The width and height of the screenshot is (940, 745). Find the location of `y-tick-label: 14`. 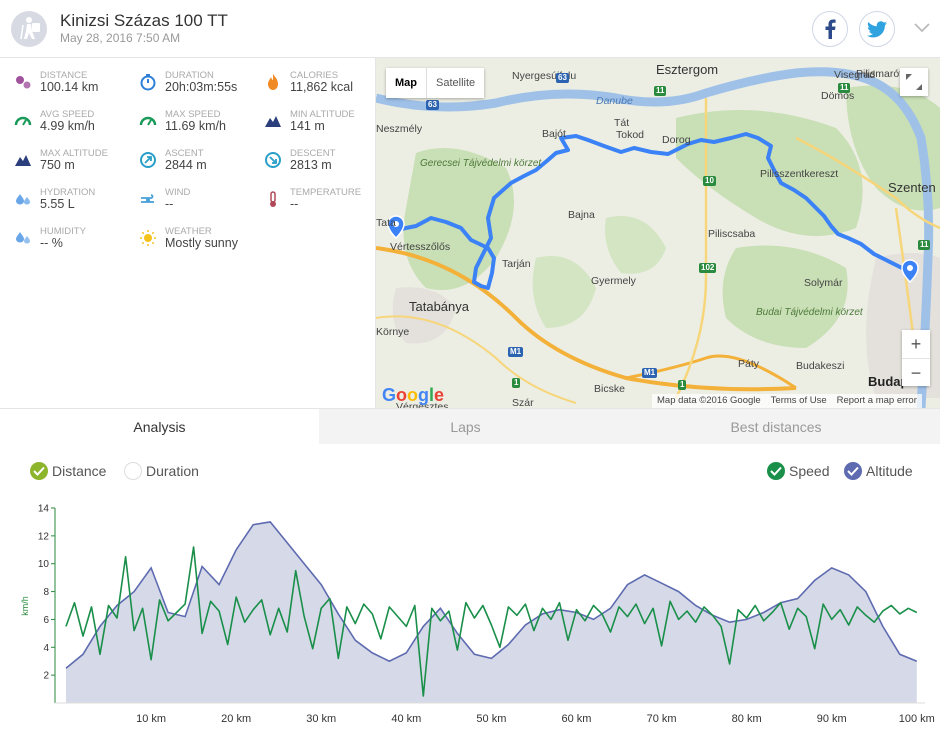

y-tick-label: 14 is located at coordinates (44, 509).